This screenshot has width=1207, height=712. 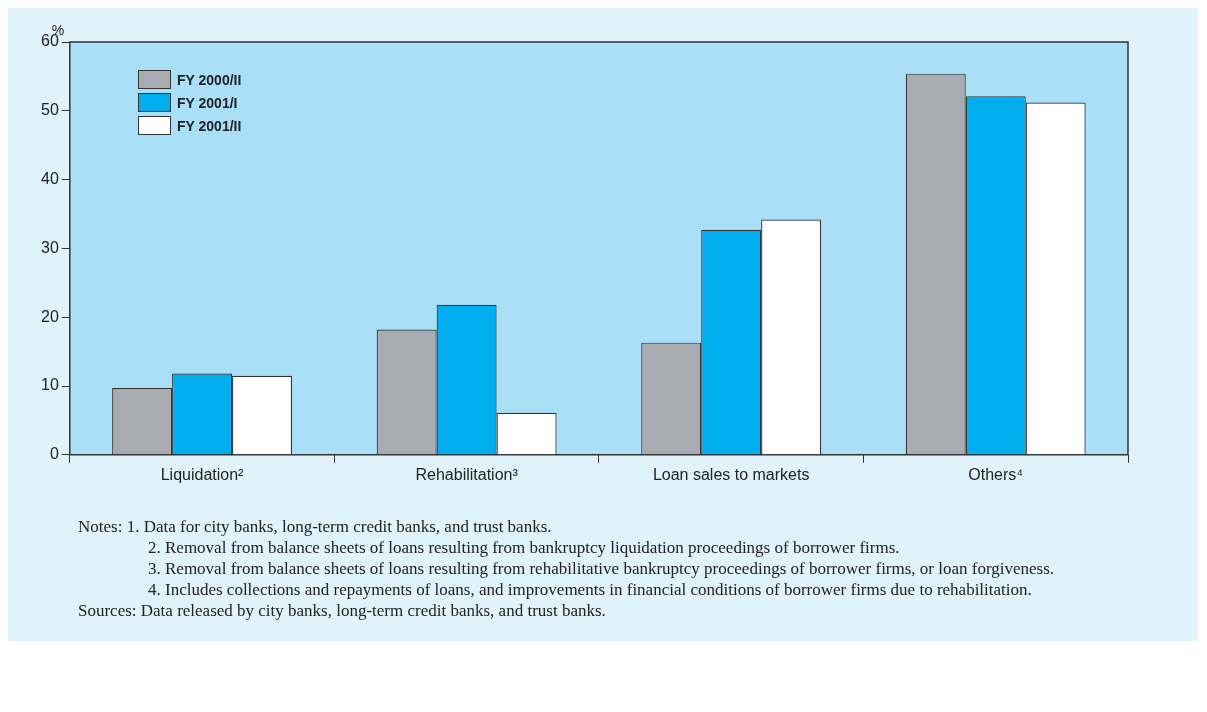 What do you see at coordinates (202, 474) in the screenshot?
I see `x-tick-label: Liquidation²` at bounding box center [202, 474].